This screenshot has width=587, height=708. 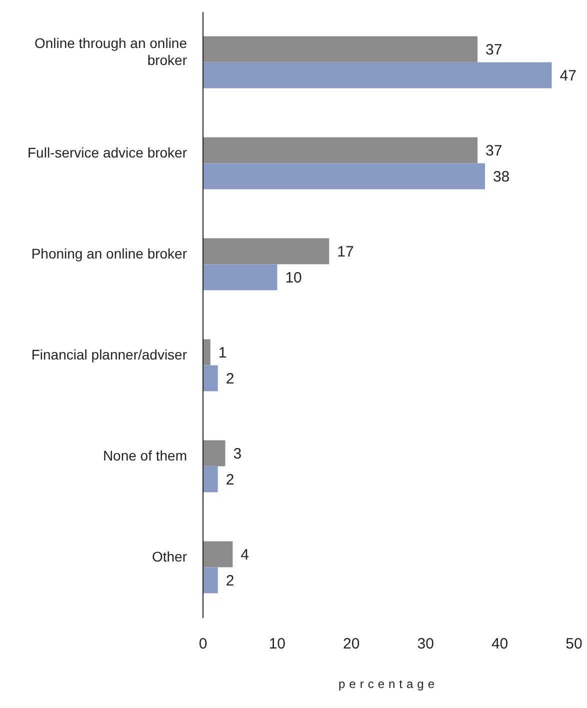 I want to click on data-label: 47, so click(x=568, y=76).